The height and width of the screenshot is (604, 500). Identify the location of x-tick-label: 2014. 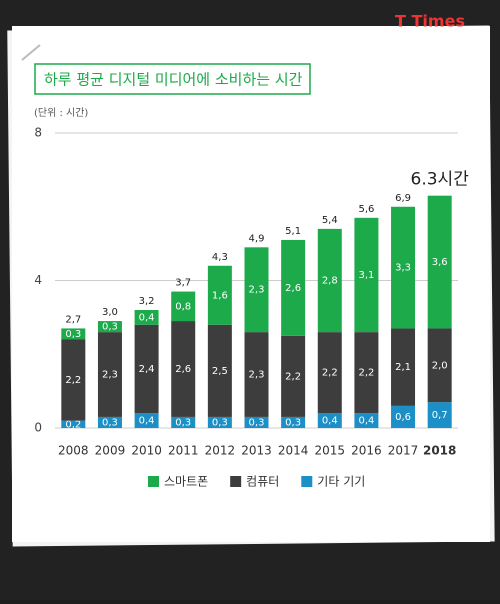
(293, 451).